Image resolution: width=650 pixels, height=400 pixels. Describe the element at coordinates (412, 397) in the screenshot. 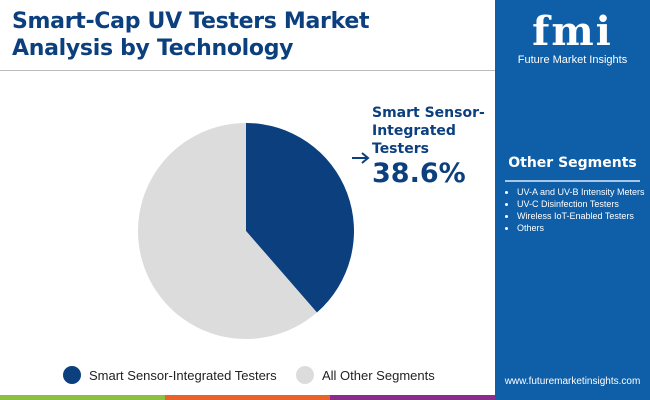

I see `stripe-purple` at that location.